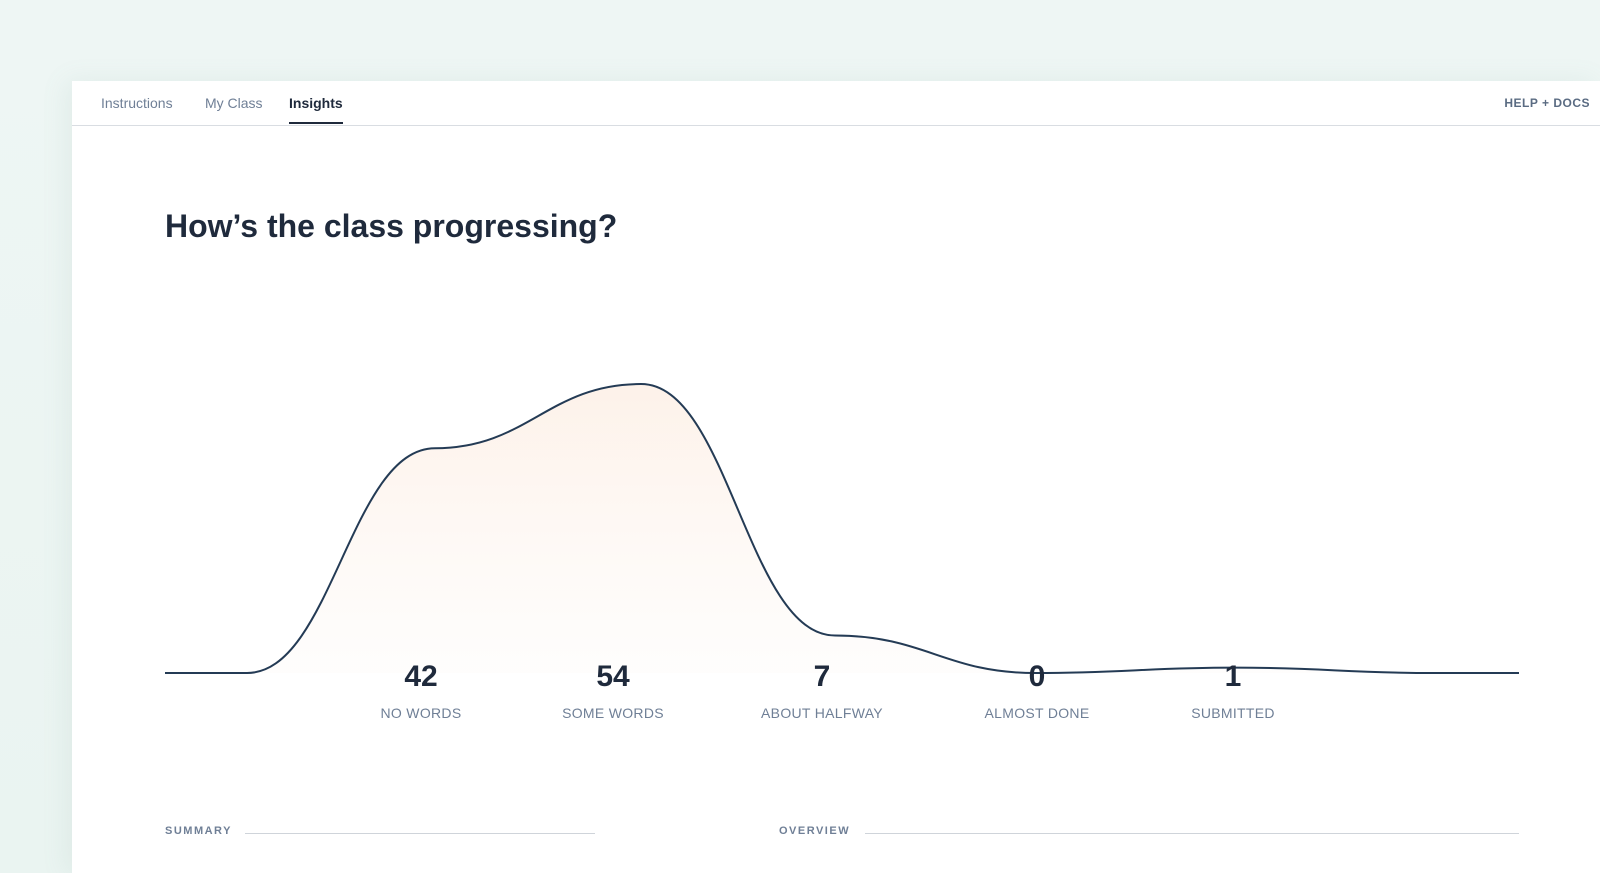 This screenshot has height=873, width=1600. What do you see at coordinates (421, 713) in the screenshot?
I see `stat-label: NO WORDS` at bounding box center [421, 713].